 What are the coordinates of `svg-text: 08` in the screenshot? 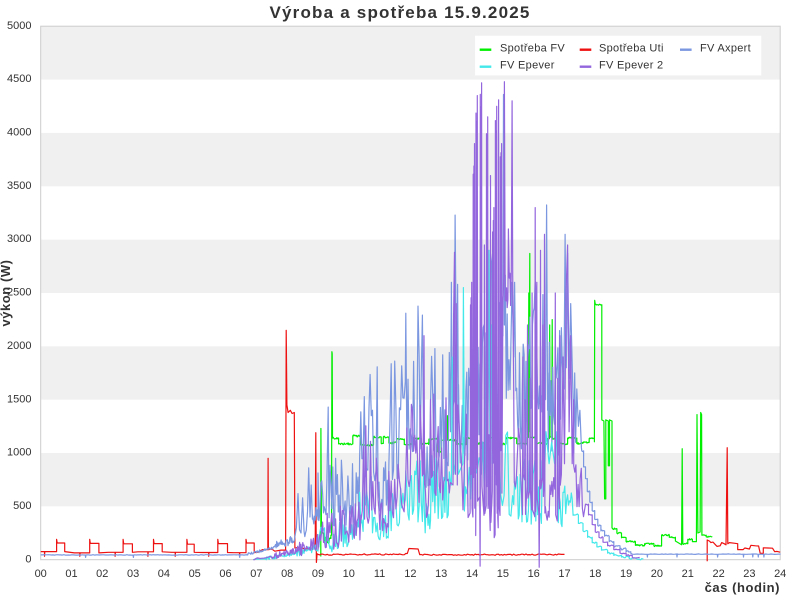 It's located at (287, 574).